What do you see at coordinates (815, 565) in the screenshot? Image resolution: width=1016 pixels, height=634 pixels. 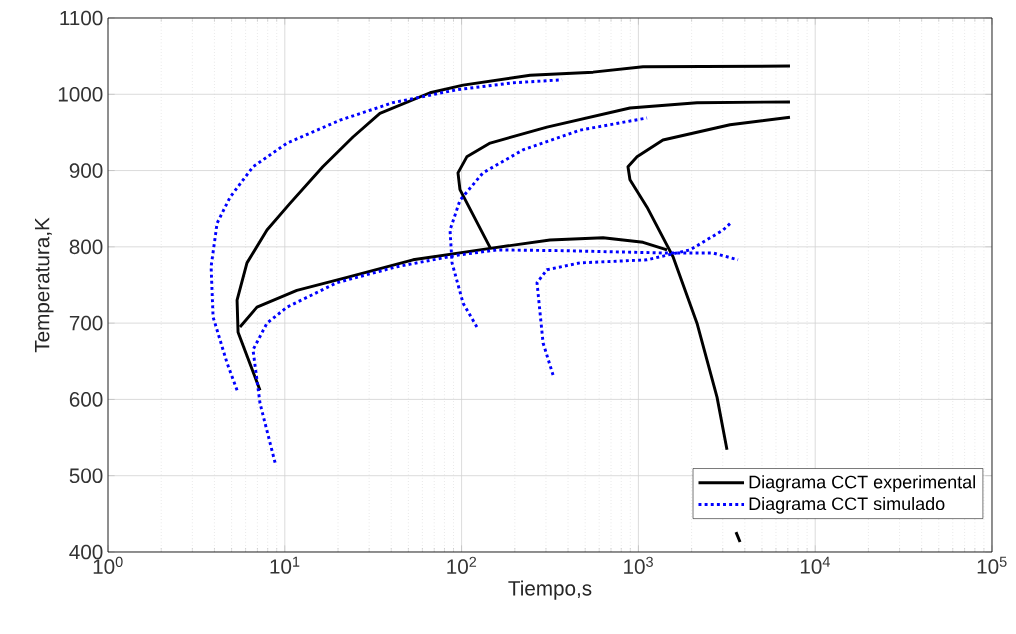 I see `x-tick-label: 10$^{4}$` at bounding box center [815, 565].